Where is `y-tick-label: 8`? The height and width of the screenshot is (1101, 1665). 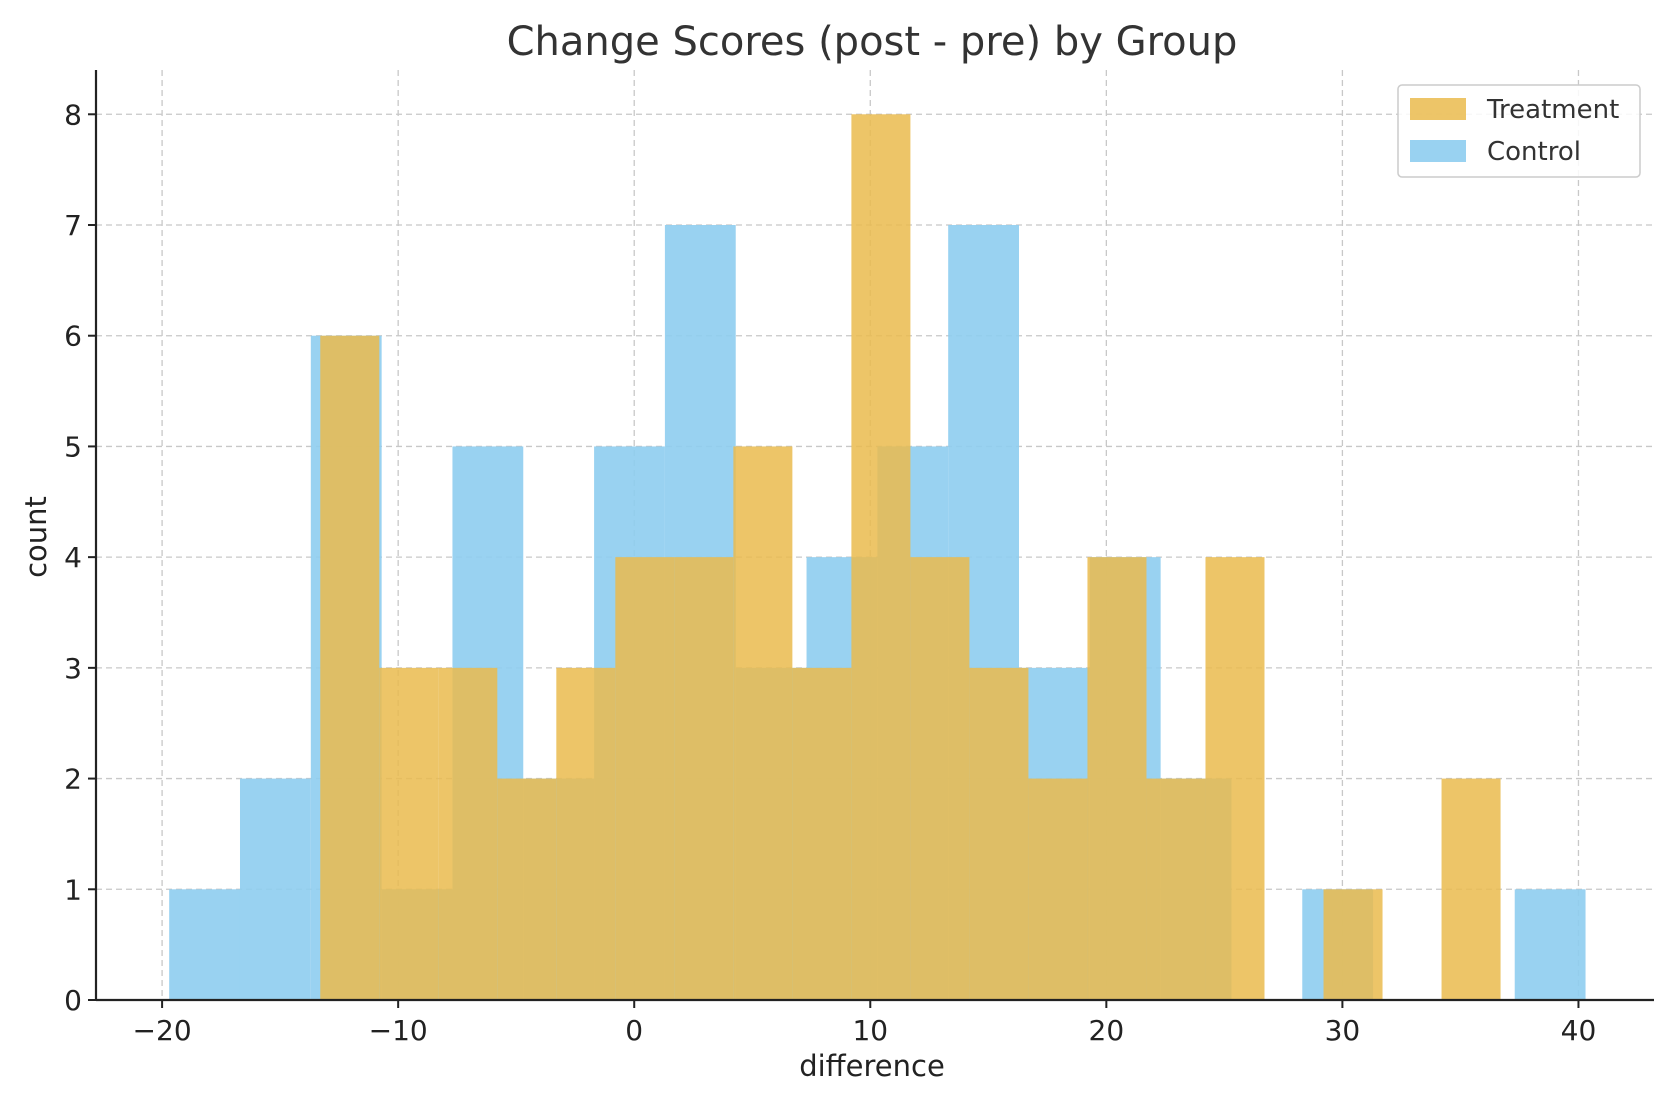 y-tick-label: 8 is located at coordinates (73, 114).